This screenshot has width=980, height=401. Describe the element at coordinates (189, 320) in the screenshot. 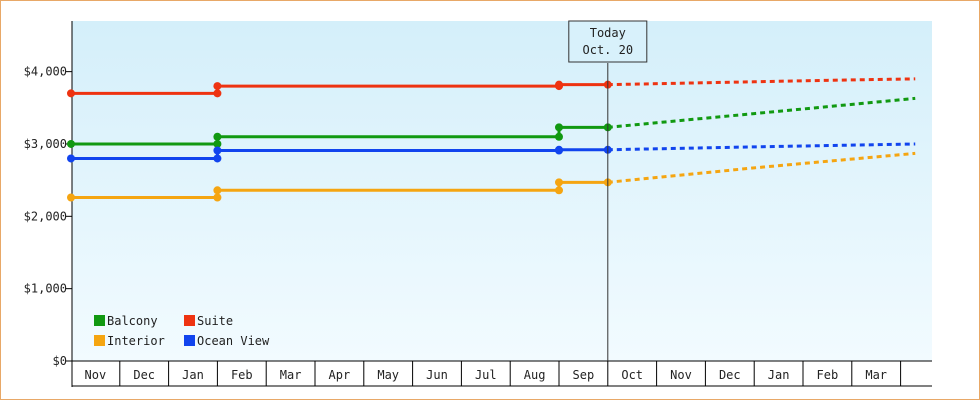

I see `legend-swatch-suite` at that location.